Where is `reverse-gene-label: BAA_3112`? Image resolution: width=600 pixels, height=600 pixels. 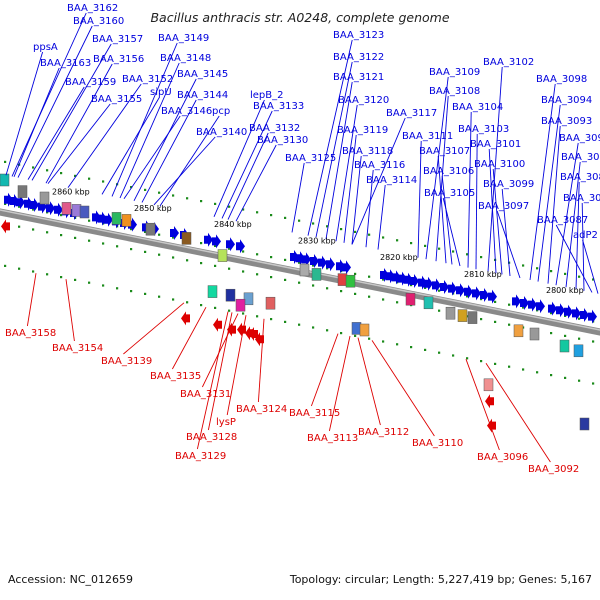 reverse-gene-label: BAA_3112 is located at coordinates (383, 432).